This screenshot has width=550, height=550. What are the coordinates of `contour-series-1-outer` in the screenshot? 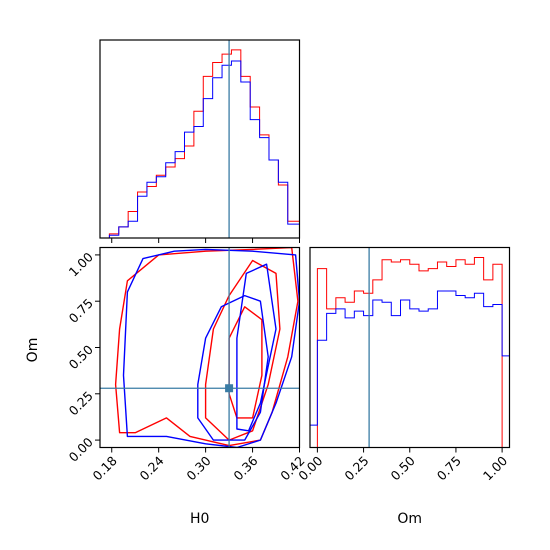 It's located at (206, 347).